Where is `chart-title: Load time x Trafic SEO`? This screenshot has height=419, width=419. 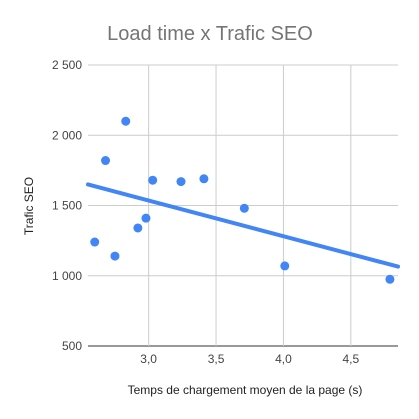
chart-title: Load time x Trafic SEO is located at coordinates (210, 34).